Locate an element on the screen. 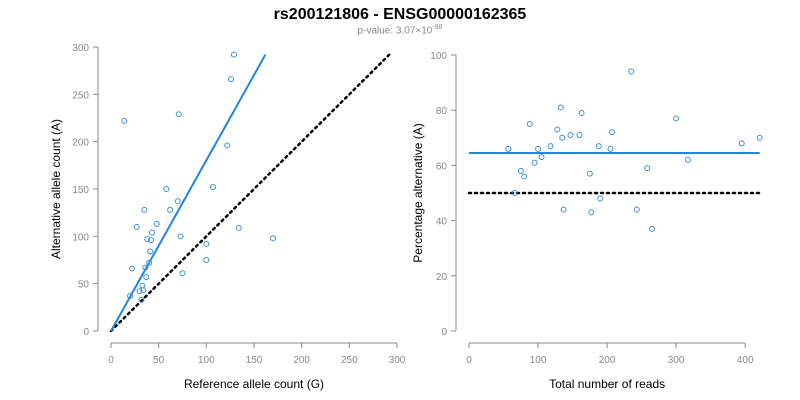 The height and width of the screenshot is (400, 800). right-y-axis-label: Percentage alternative (A) is located at coordinates (418, 192).